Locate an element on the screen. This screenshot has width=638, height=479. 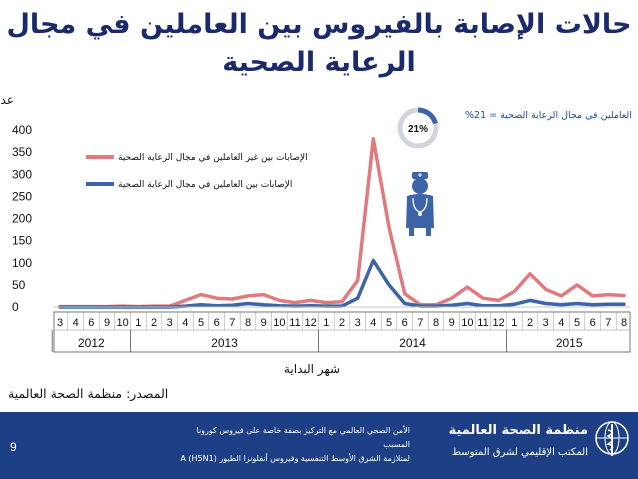
year-label: 2012 is located at coordinates (91, 343).